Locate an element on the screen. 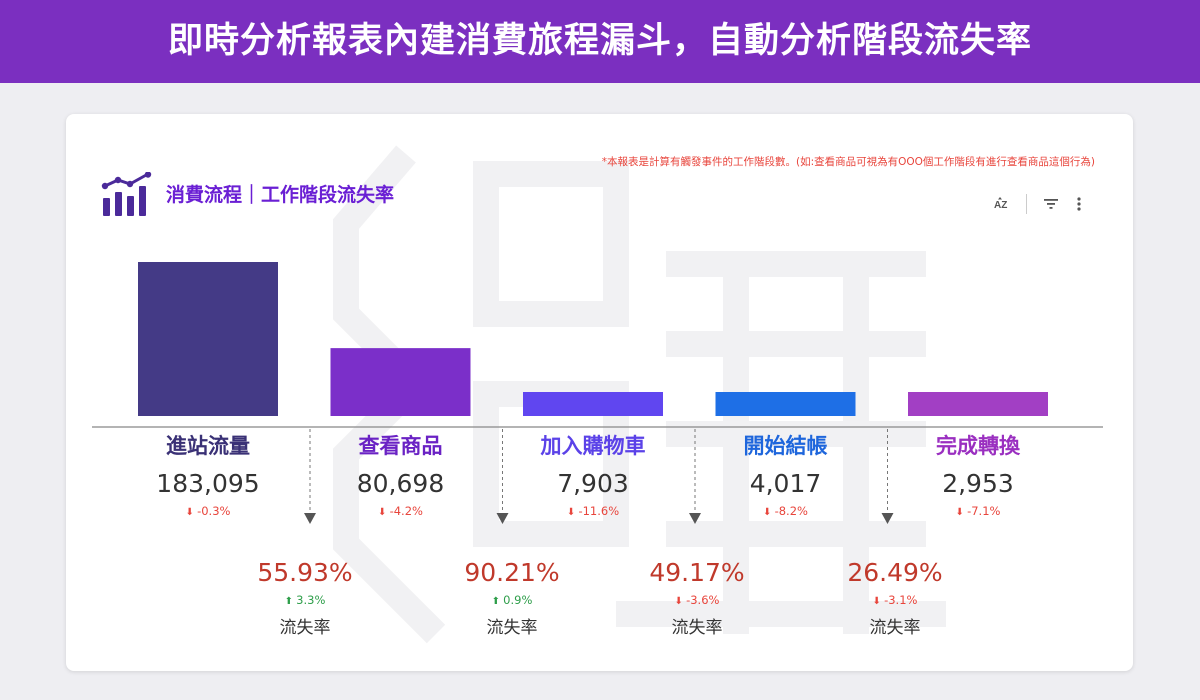  bar-chart-logo-icon is located at coordinates (126, 194).